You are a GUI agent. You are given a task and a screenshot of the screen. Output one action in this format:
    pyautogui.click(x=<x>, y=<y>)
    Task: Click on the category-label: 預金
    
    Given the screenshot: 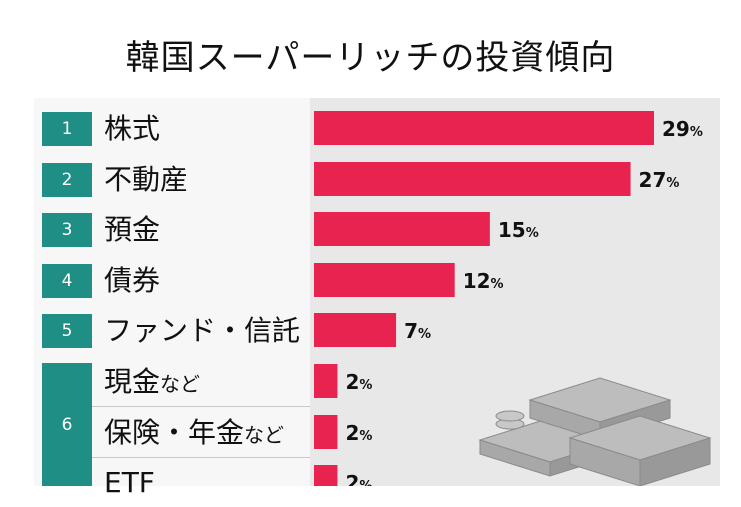 What is the action you would take?
    pyautogui.click(x=132, y=229)
    